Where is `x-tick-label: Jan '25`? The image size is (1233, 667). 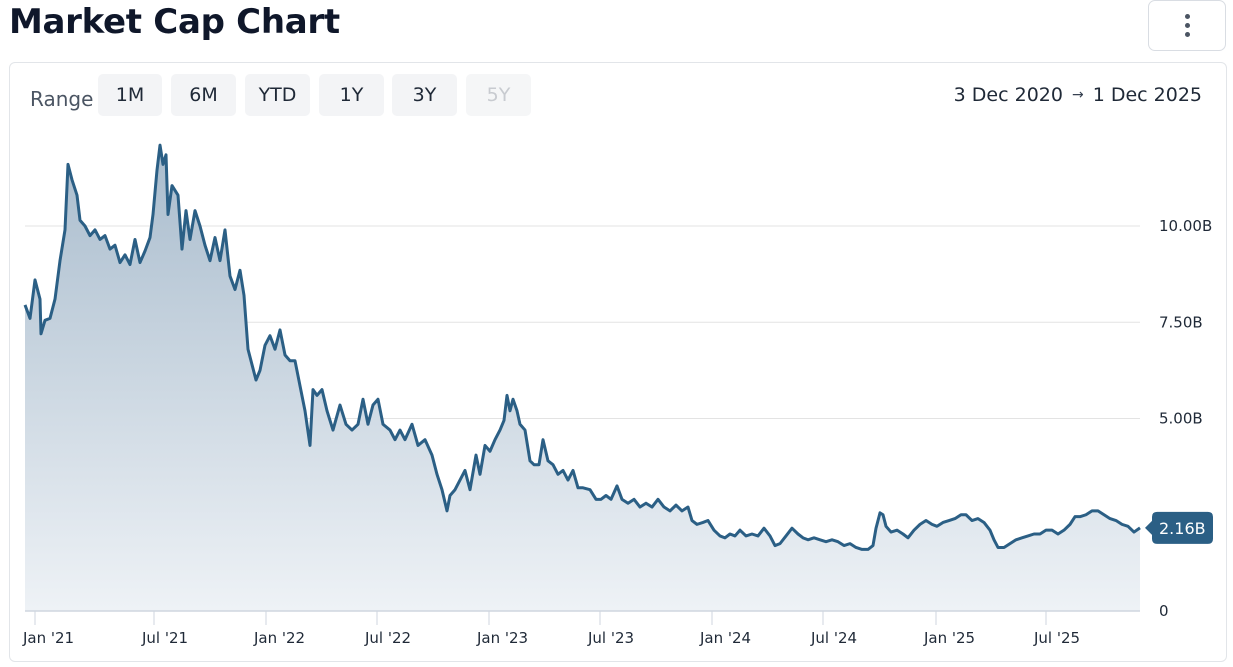
x-tick-label: Jan '25 is located at coordinates (949, 638).